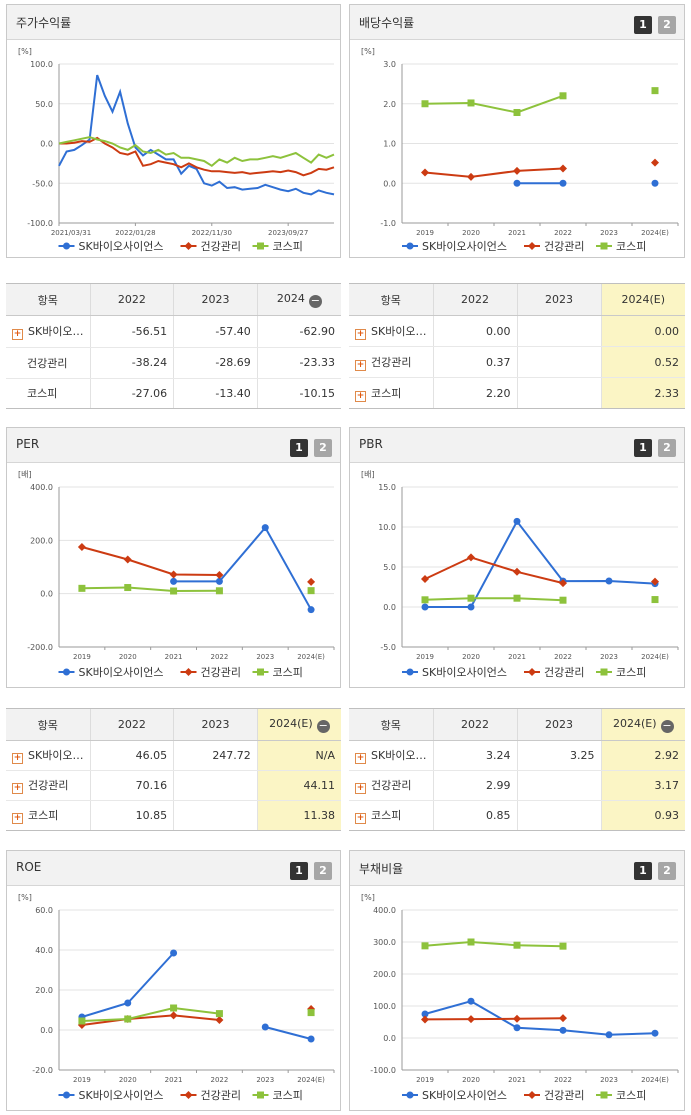 The height and width of the screenshot is (1115, 691). I want to click on legend-label: SK바이오사이언스, so click(121, 246).